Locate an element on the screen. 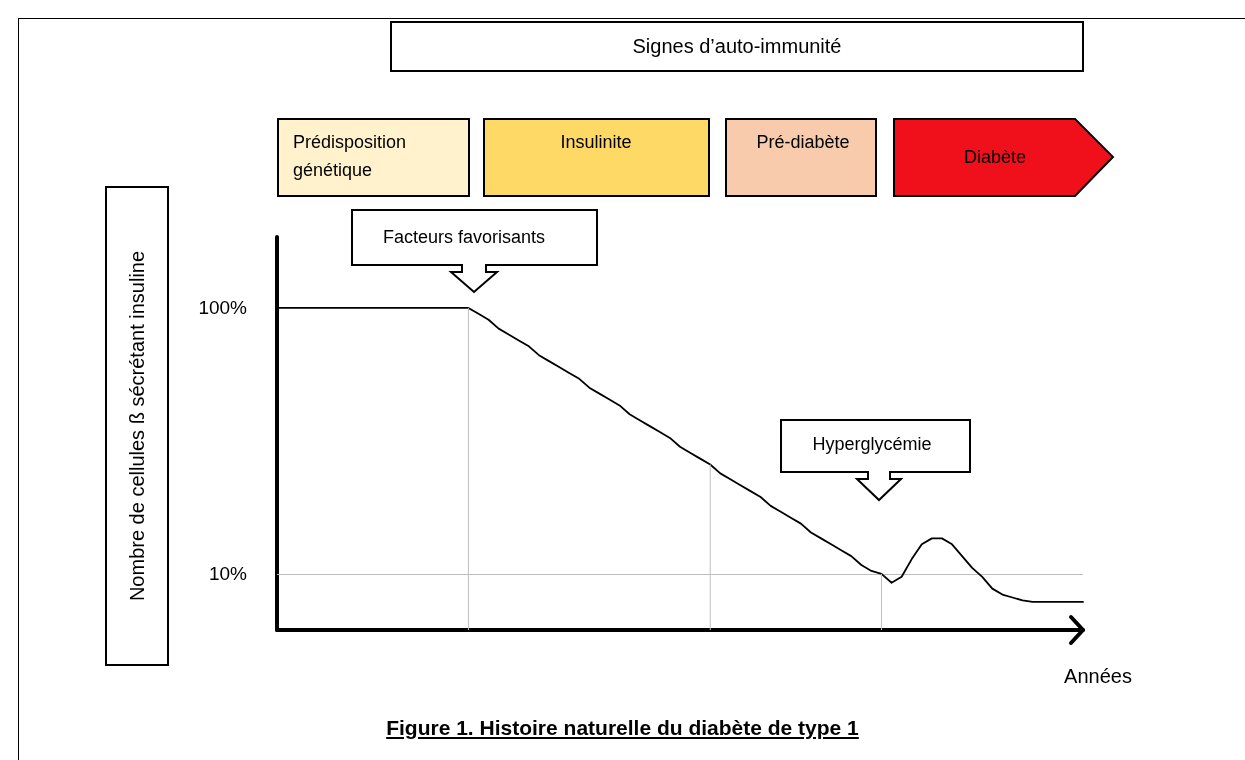  text: Figure 1. Histoire naturelle du diabète de type 1 is located at coordinates (622, 727).